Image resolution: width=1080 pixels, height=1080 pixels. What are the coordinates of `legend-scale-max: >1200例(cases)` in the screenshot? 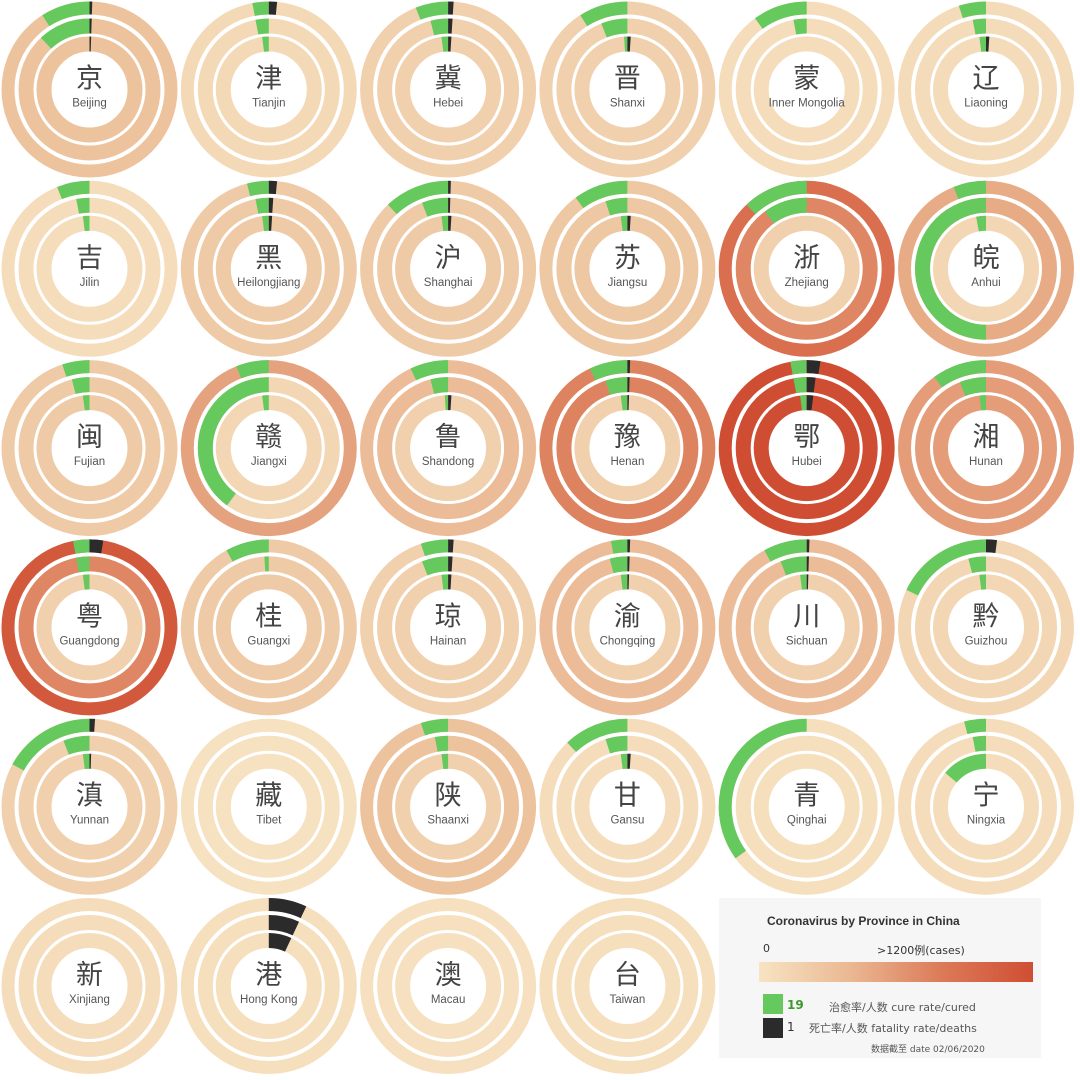 It's located at (921, 950).